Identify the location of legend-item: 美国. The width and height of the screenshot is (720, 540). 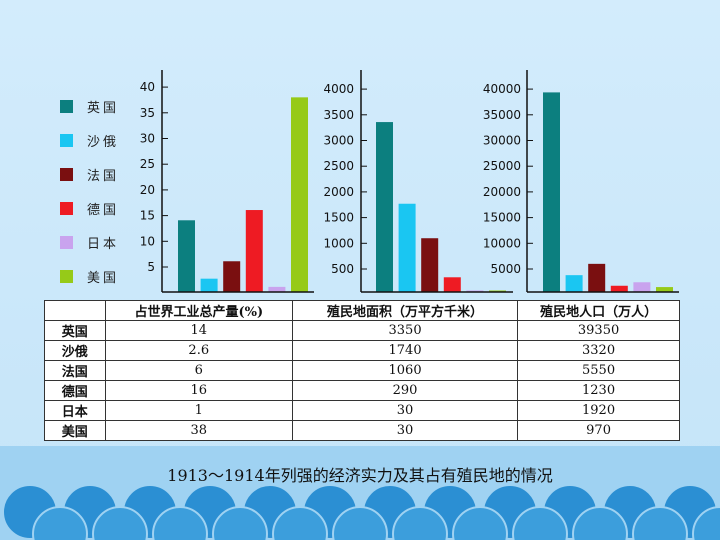
(89, 276).